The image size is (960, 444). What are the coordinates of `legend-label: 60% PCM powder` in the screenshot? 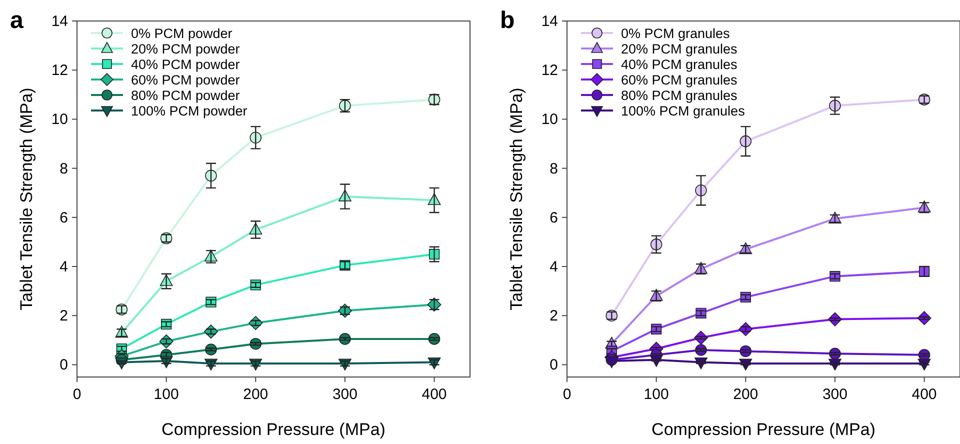 It's located at (185, 80).